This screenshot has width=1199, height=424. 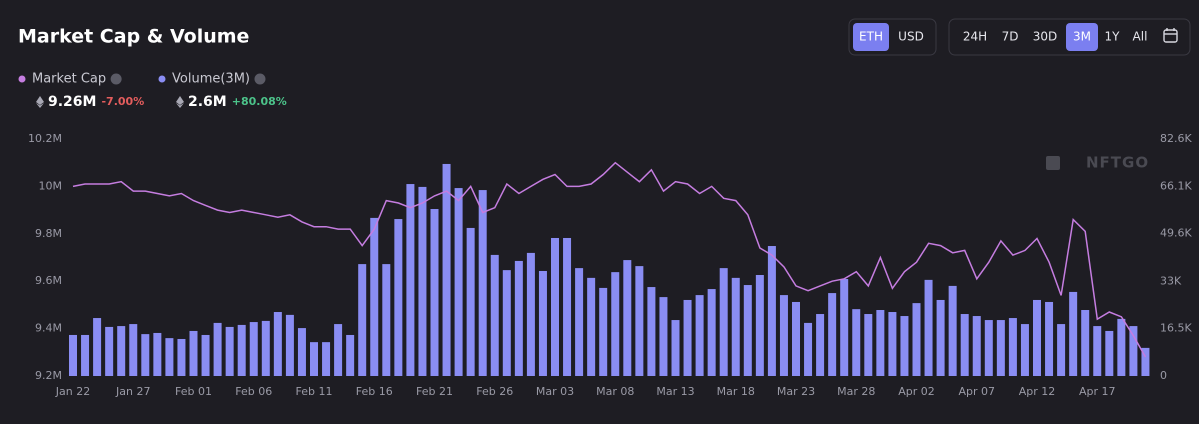 What do you see at coordinates (48, 233) in the screenshot?
I see `y-tick-label: 9.8M` at bounding box center [48, 233].